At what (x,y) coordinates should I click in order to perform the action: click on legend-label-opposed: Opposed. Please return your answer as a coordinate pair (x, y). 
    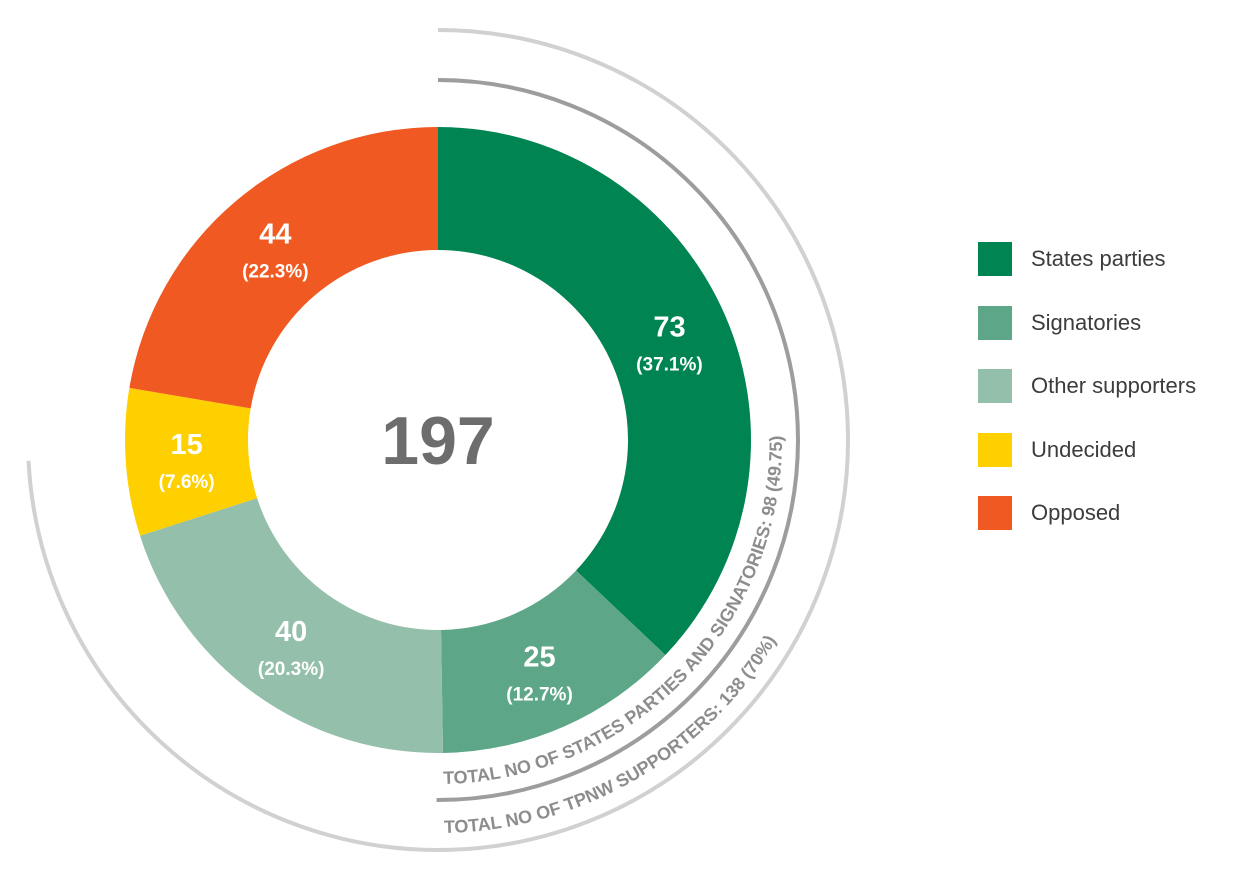
    Looking at the image, I should click on (1076, 512).